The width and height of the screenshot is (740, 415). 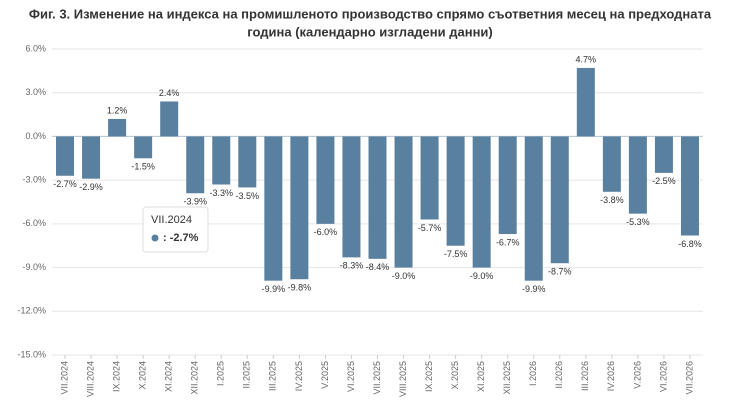 What do you see at coordinates (65, 184) in the screenshot?
I see `value-label: -2.7%` at bounding box center [65, 184].